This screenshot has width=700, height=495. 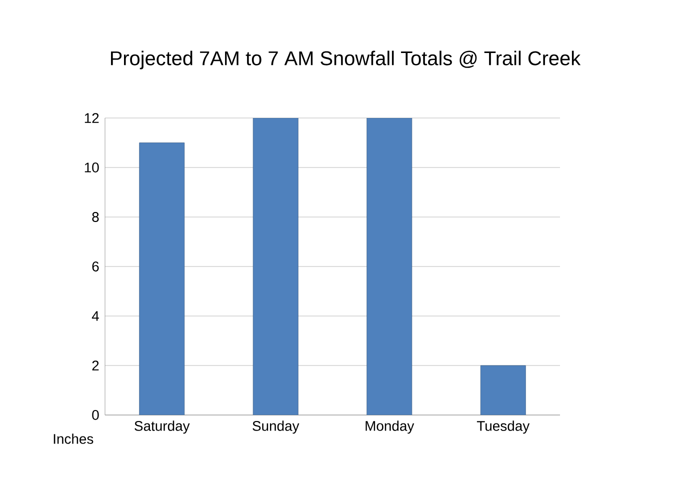 I want to click on x-tick-label: Monday, so click(x=390, y=427).